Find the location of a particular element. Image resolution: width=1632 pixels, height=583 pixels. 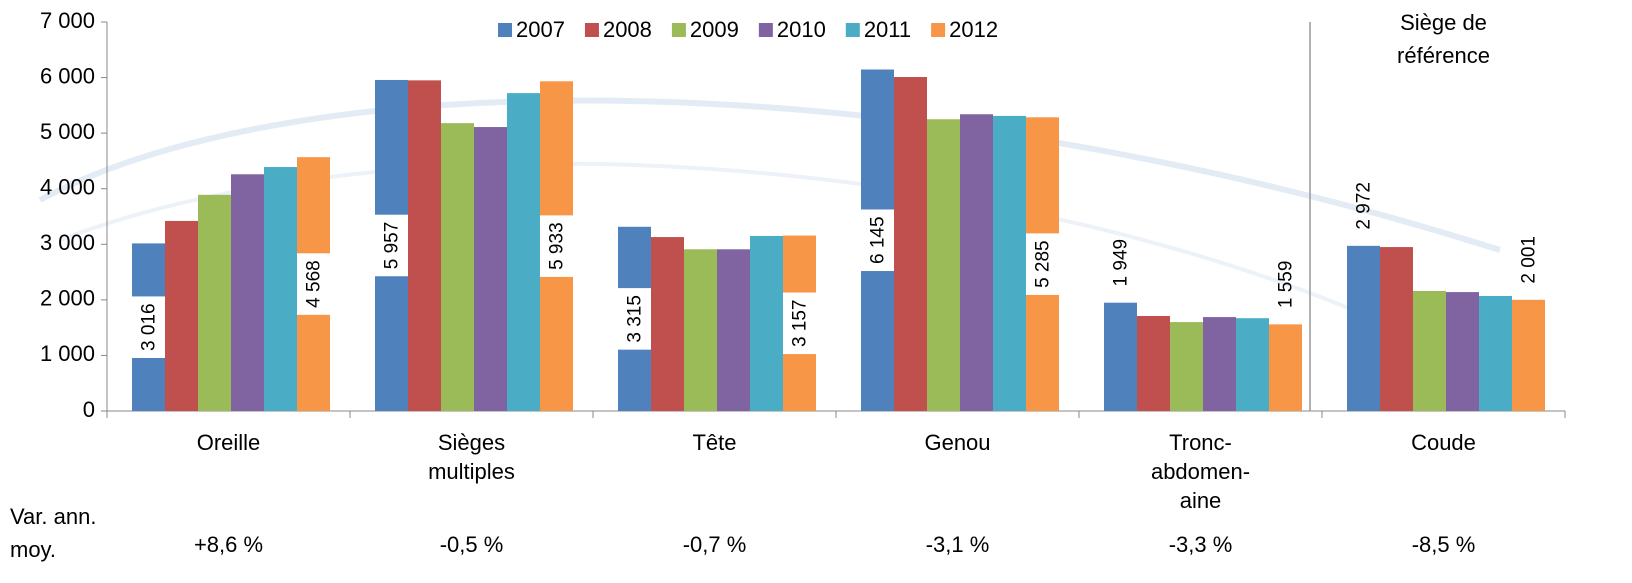

value-label: 6 145 is located at coordinates (878, 240).